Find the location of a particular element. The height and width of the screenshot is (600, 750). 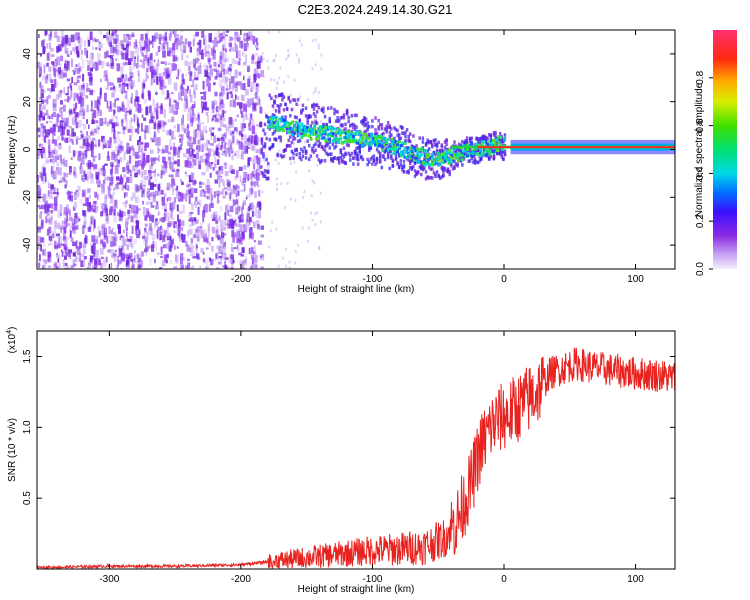

snr-y-multiplier: (x104) is located at coordinates (12, 340).